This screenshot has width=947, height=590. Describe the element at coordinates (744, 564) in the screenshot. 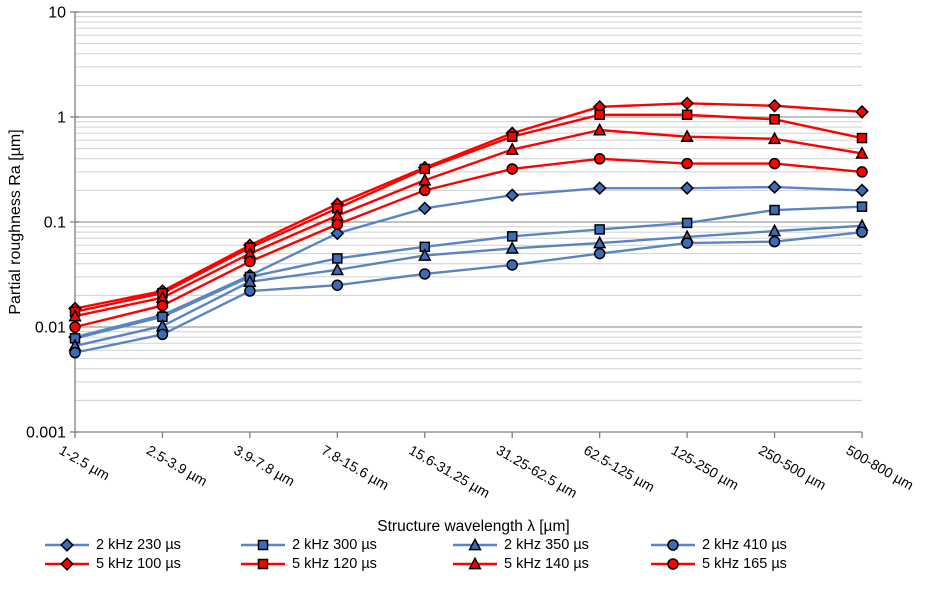

I see `legend-label: 5 kHz 165 µs` at that location.